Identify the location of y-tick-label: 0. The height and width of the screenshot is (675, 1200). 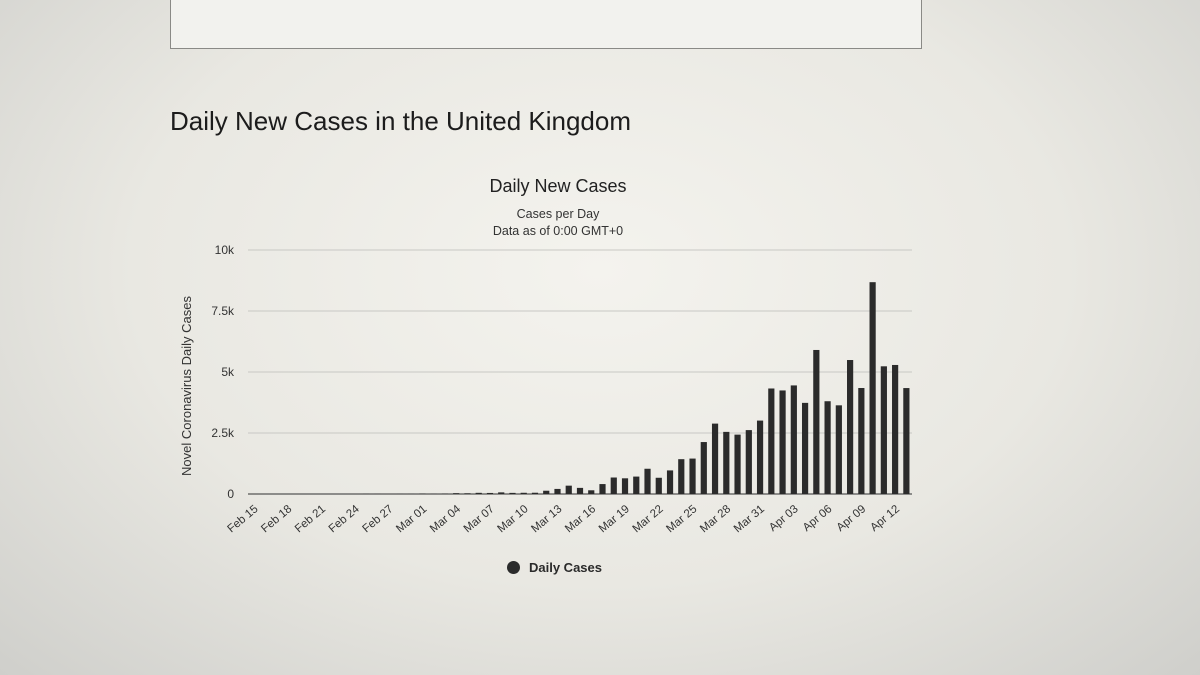
(230, 494).